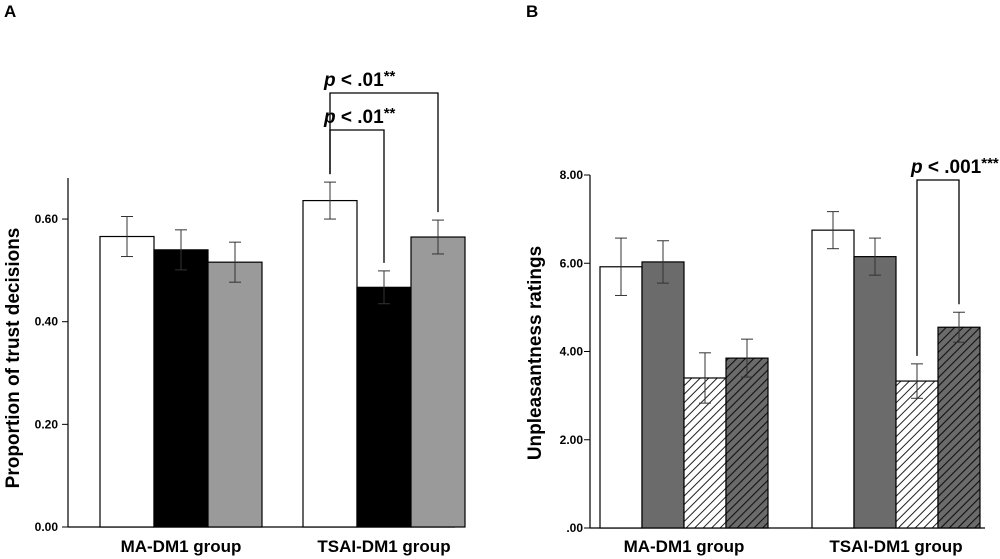 This screenshot has width=1000, height=559. What do you see at coordinates (47, 219) in the screenshot?
I see `panel-a-y-tick-label: 0.60` at bounding box center [47, 219].